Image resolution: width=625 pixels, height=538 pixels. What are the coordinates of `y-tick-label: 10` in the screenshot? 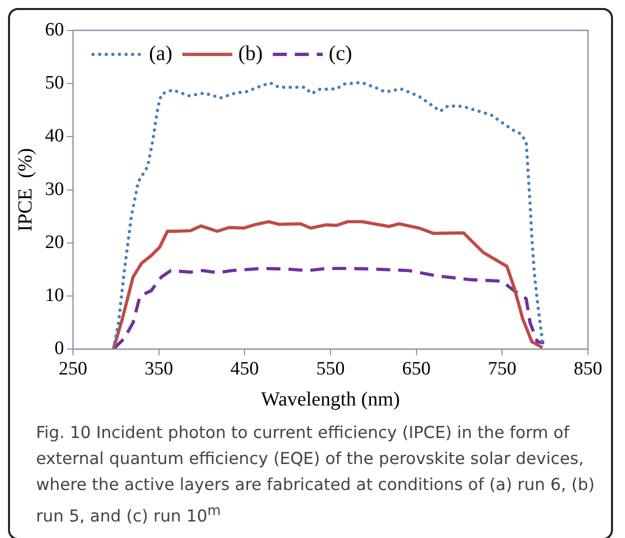 It's located at (54, 295).